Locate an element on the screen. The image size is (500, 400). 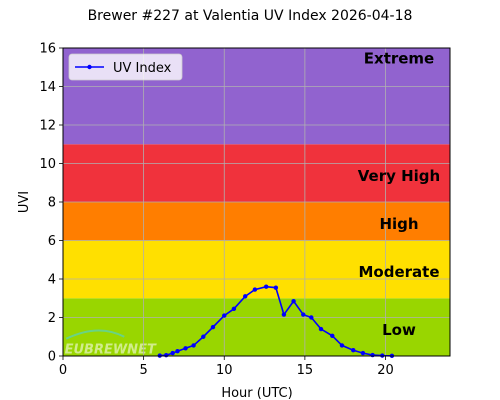
y-tick-label: 14 is located at coordinates (47, 87).